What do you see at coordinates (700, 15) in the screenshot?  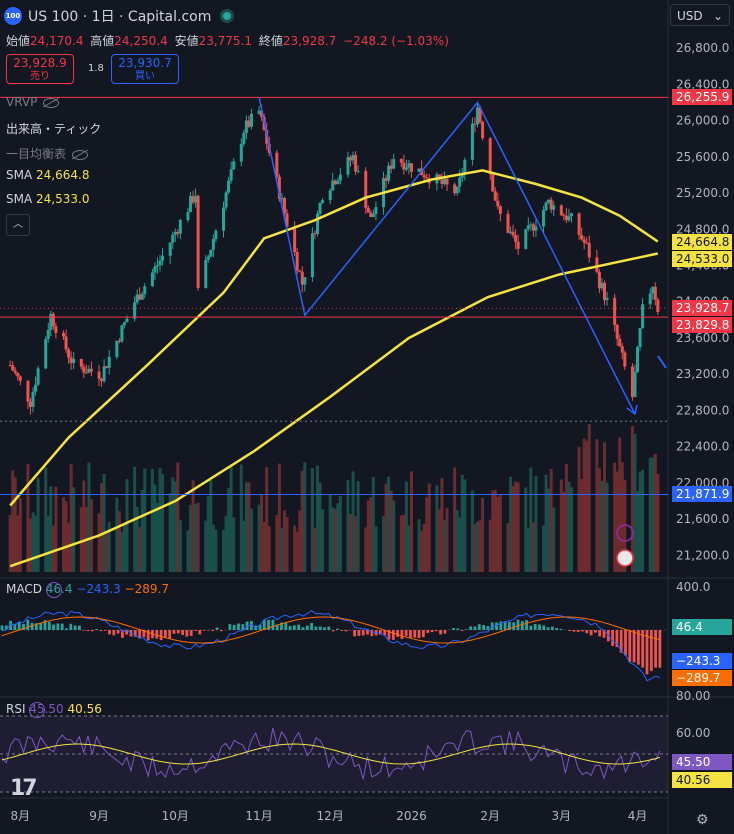 I see `currency-select: USD ⌄` at bounding box center [700, 15].